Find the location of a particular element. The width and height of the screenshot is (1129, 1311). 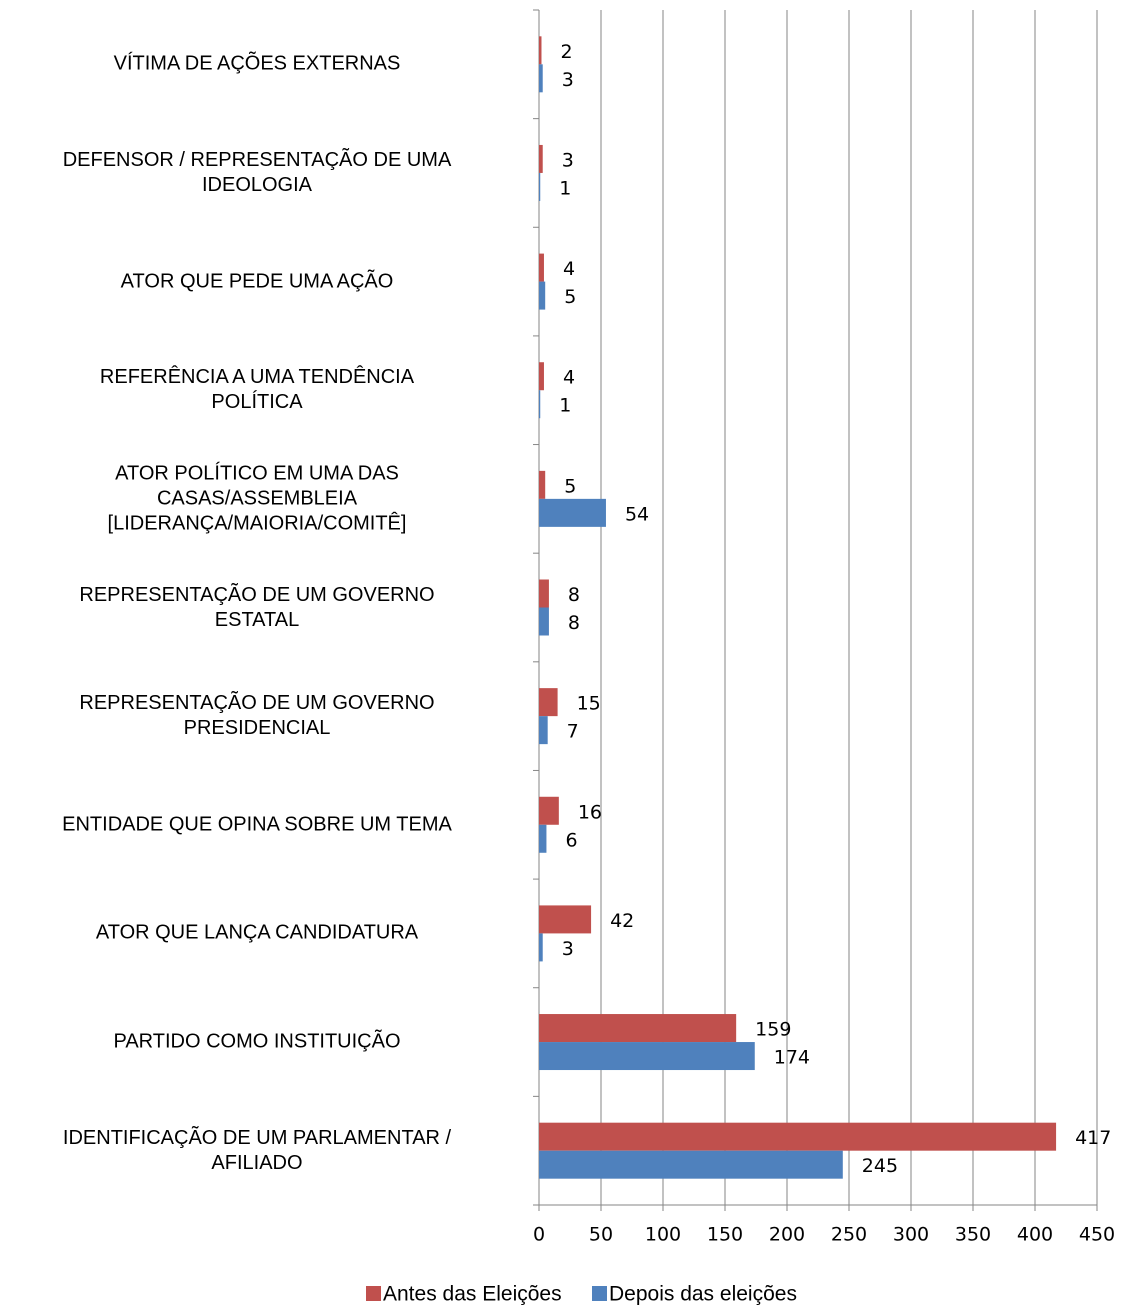

value-label: 16 is located at coordinates (590, 812).